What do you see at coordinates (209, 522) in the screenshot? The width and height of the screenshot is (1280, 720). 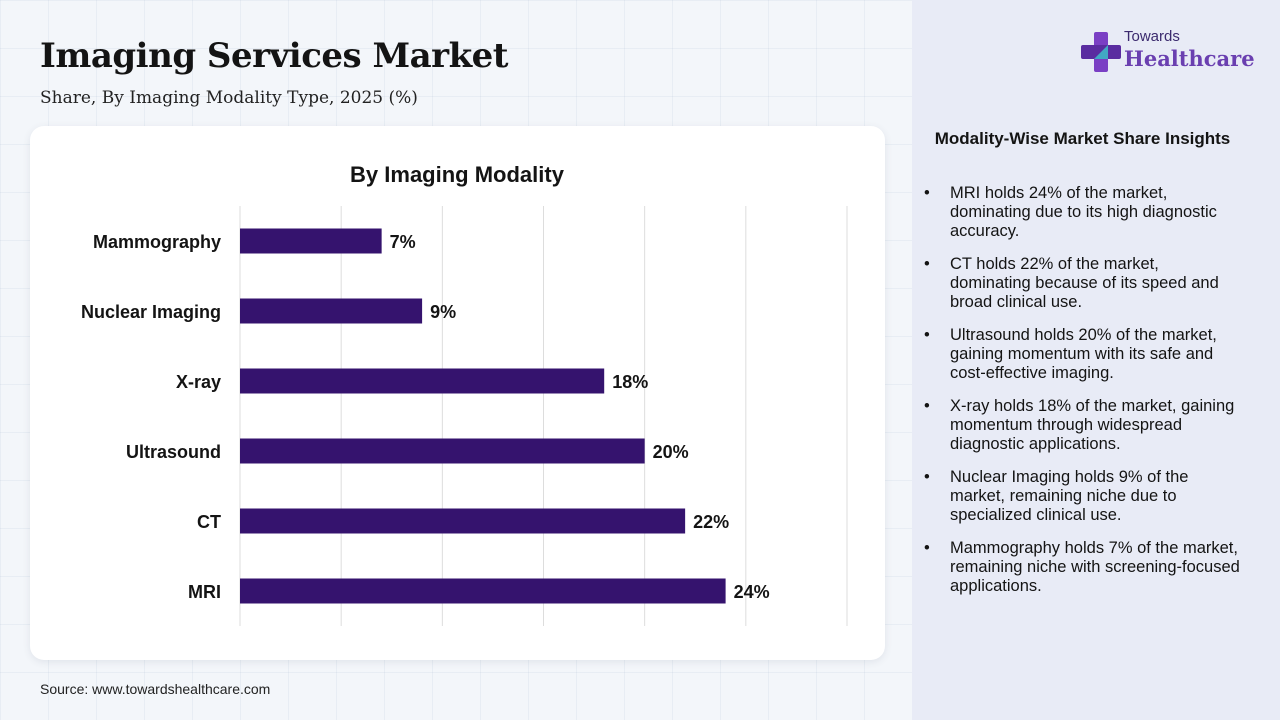 I see `category-label: CT` at bounding box center [209, 522].